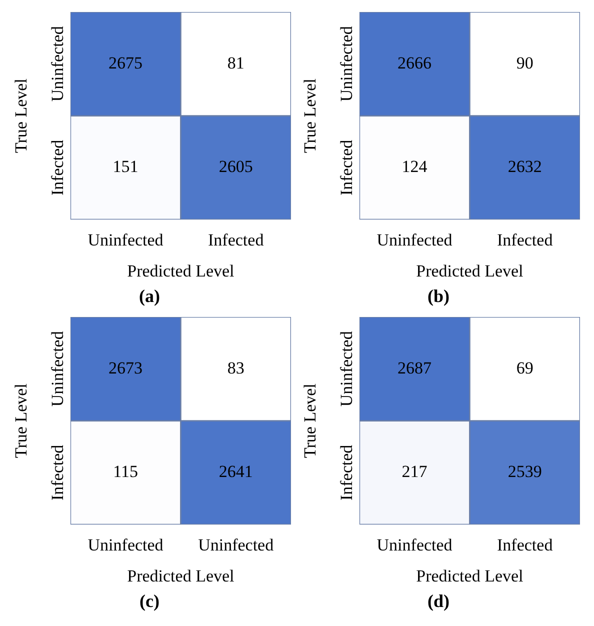  Describe the element at coordinates (415, 166) in the screenshot. I see `data-label: 124` at that location.